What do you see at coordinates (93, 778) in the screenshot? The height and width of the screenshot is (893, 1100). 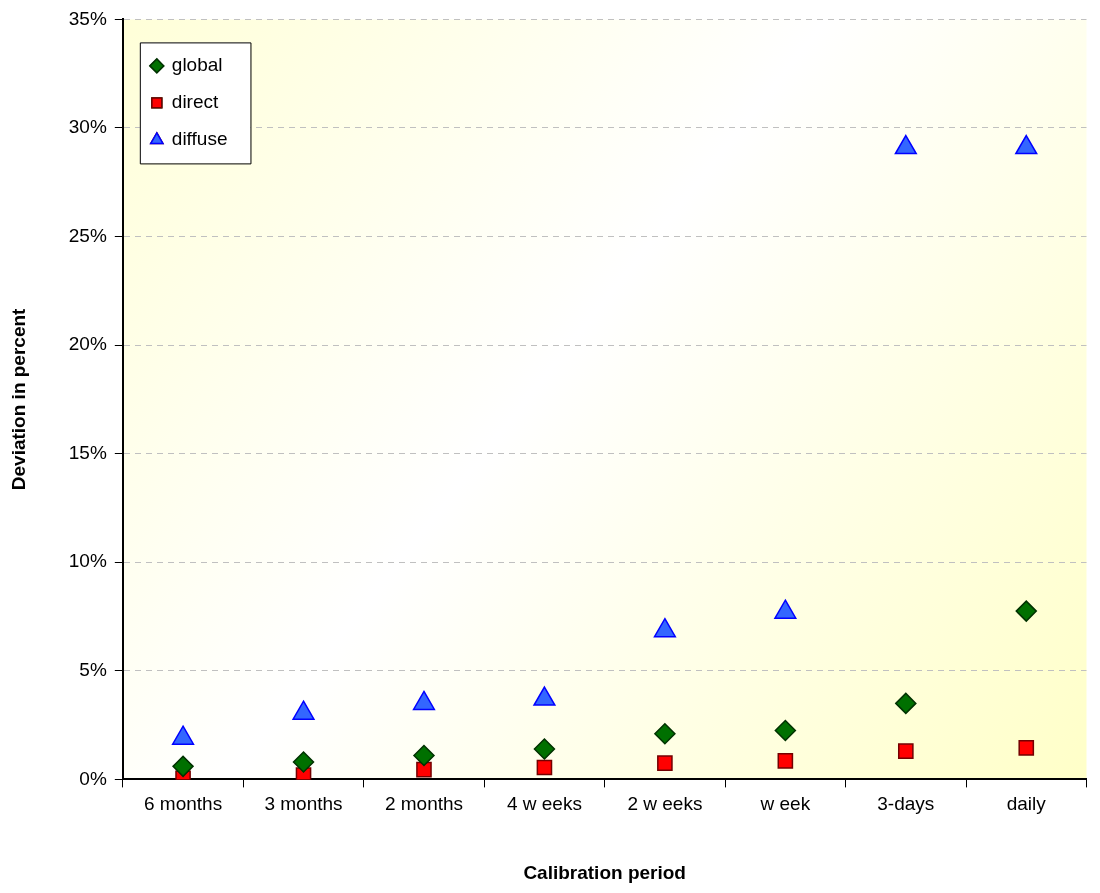 I see `y-tick-label: 0%` at bounding box center [93, 778].